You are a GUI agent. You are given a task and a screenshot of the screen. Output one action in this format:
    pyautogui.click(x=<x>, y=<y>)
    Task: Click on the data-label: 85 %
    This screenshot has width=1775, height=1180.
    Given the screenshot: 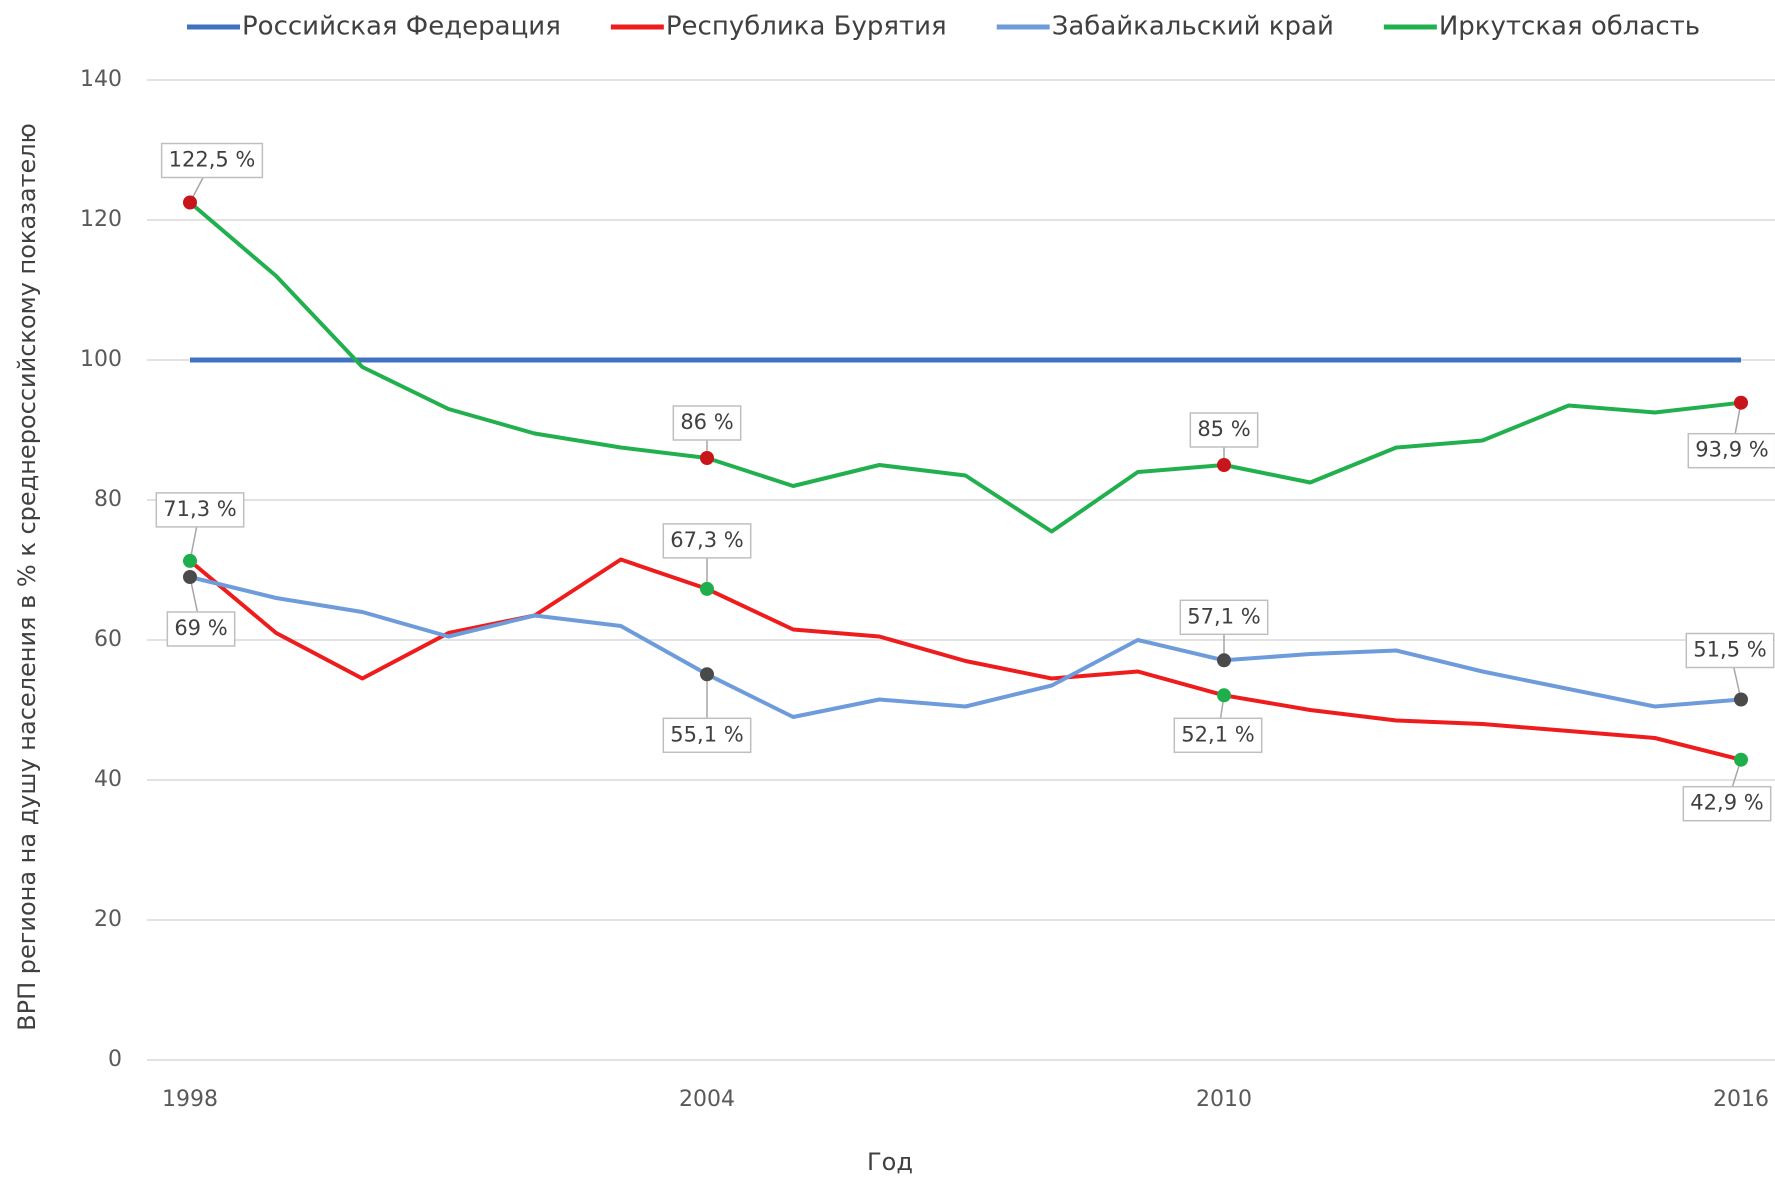 What is the action you would take?
    pyautogui.click(x=1223, y=429)
    